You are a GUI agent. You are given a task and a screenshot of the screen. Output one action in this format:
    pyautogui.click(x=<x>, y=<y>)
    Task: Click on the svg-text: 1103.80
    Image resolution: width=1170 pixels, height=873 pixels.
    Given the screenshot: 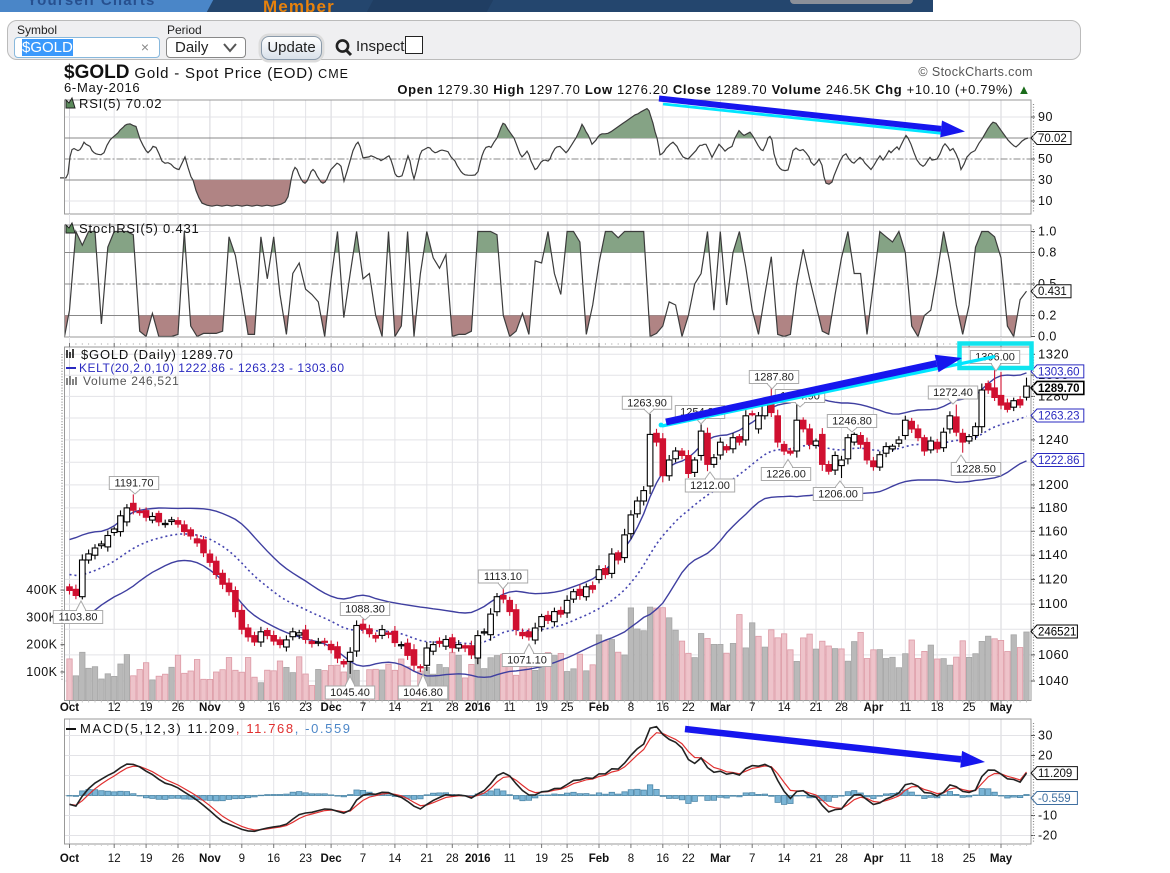 What is the action you would take?
    pyautogui.click(x=78, y=618)
    